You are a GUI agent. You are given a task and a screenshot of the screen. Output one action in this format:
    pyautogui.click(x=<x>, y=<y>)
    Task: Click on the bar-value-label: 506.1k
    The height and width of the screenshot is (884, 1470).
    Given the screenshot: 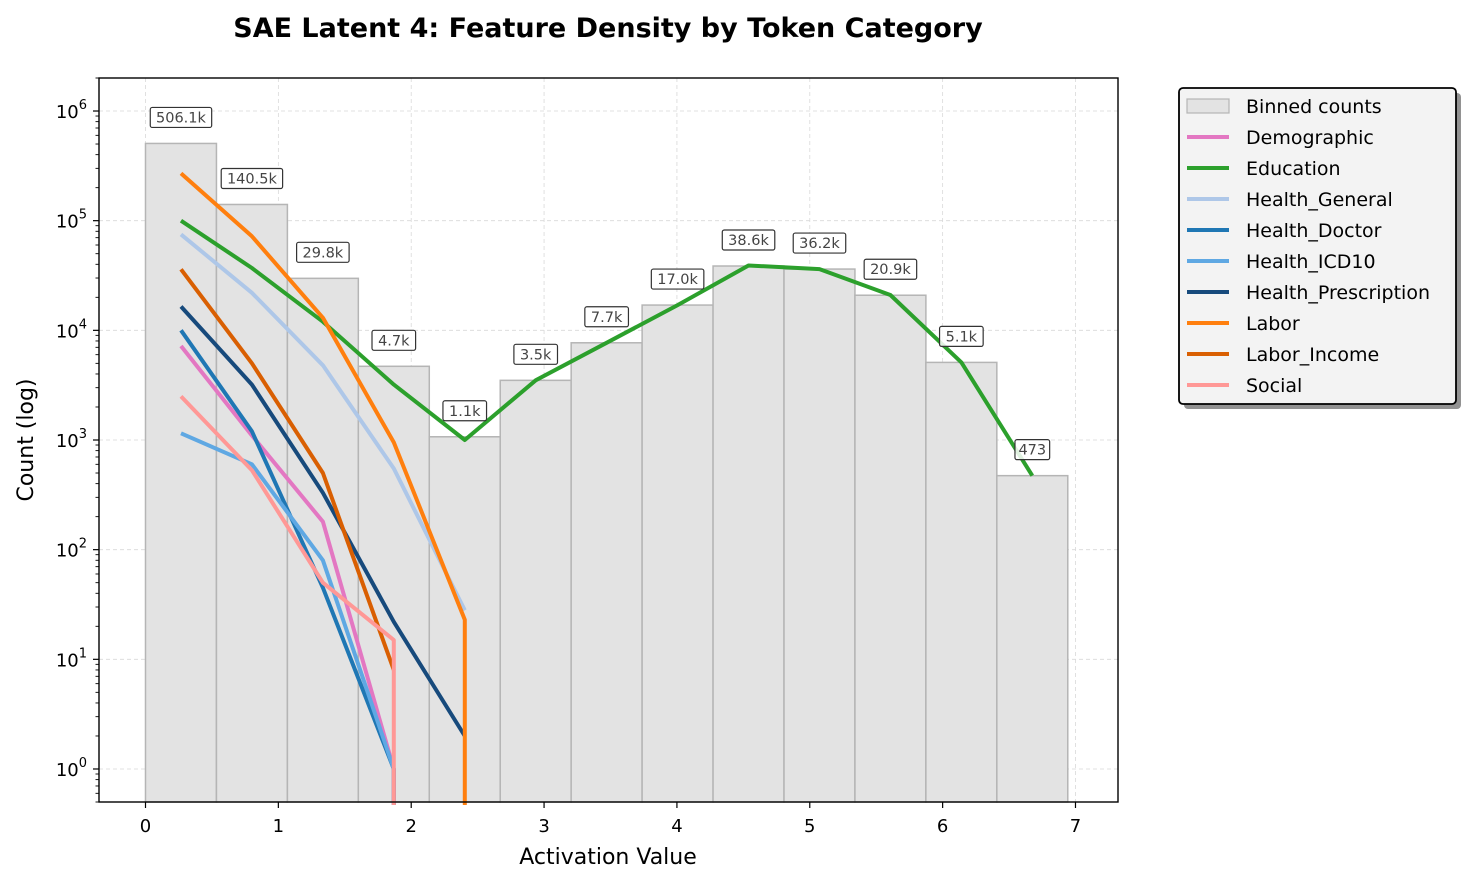 What is the action you would take?
    pyautogui.click(x=181, y=118)
    